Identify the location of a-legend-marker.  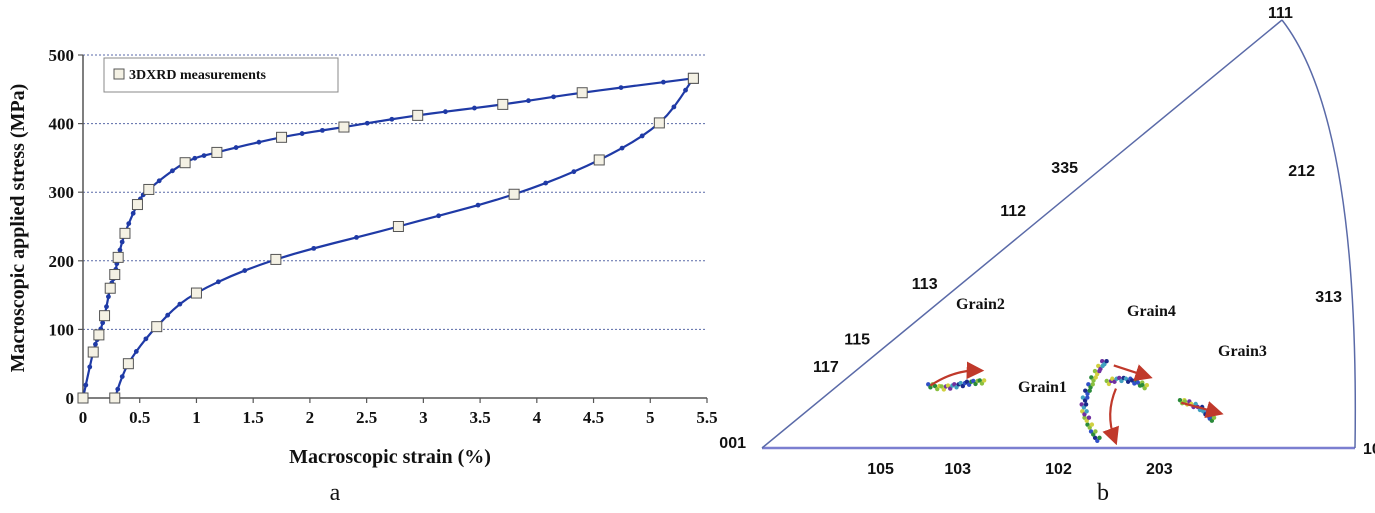
(119, 74).